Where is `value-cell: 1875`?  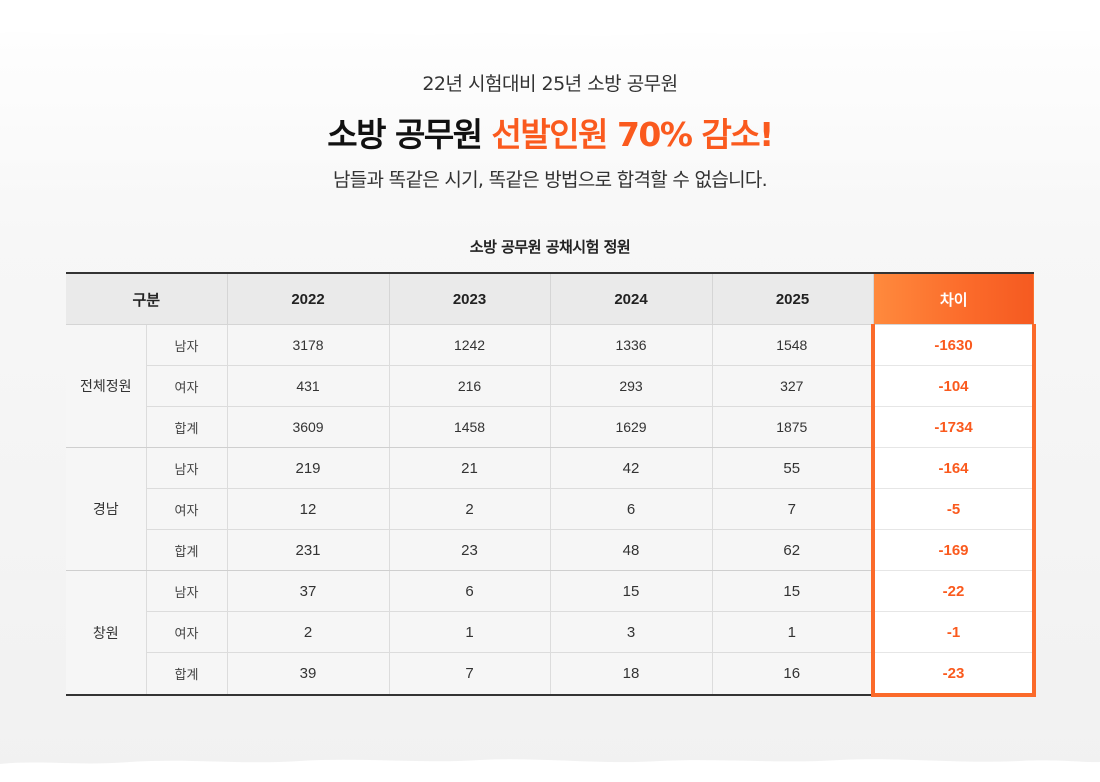
value-cell: 1875 is located at coordinates (793, 427).